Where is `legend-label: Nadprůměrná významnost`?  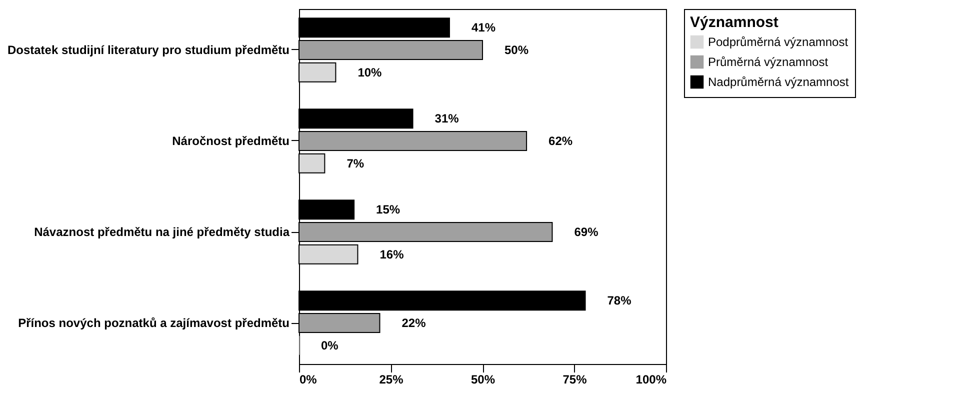
legend-label: Nadprůměrná významnost is located at coordinates (779, 82).